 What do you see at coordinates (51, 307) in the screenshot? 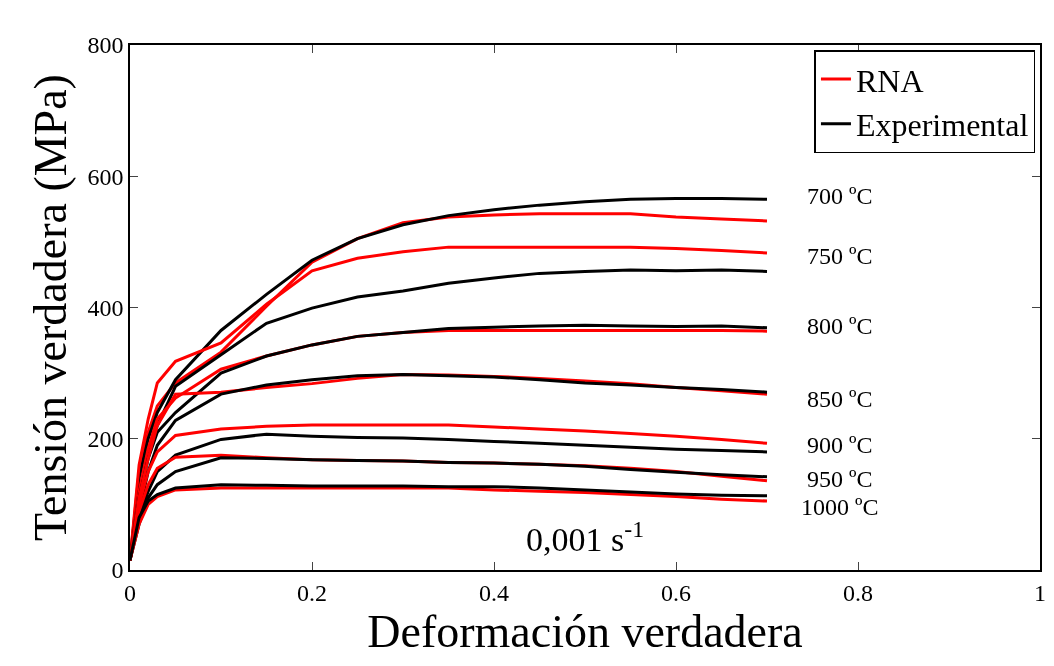
I see `y-axis-title: Tensión verdadera (MPa)` at bounding box center [51, 307].